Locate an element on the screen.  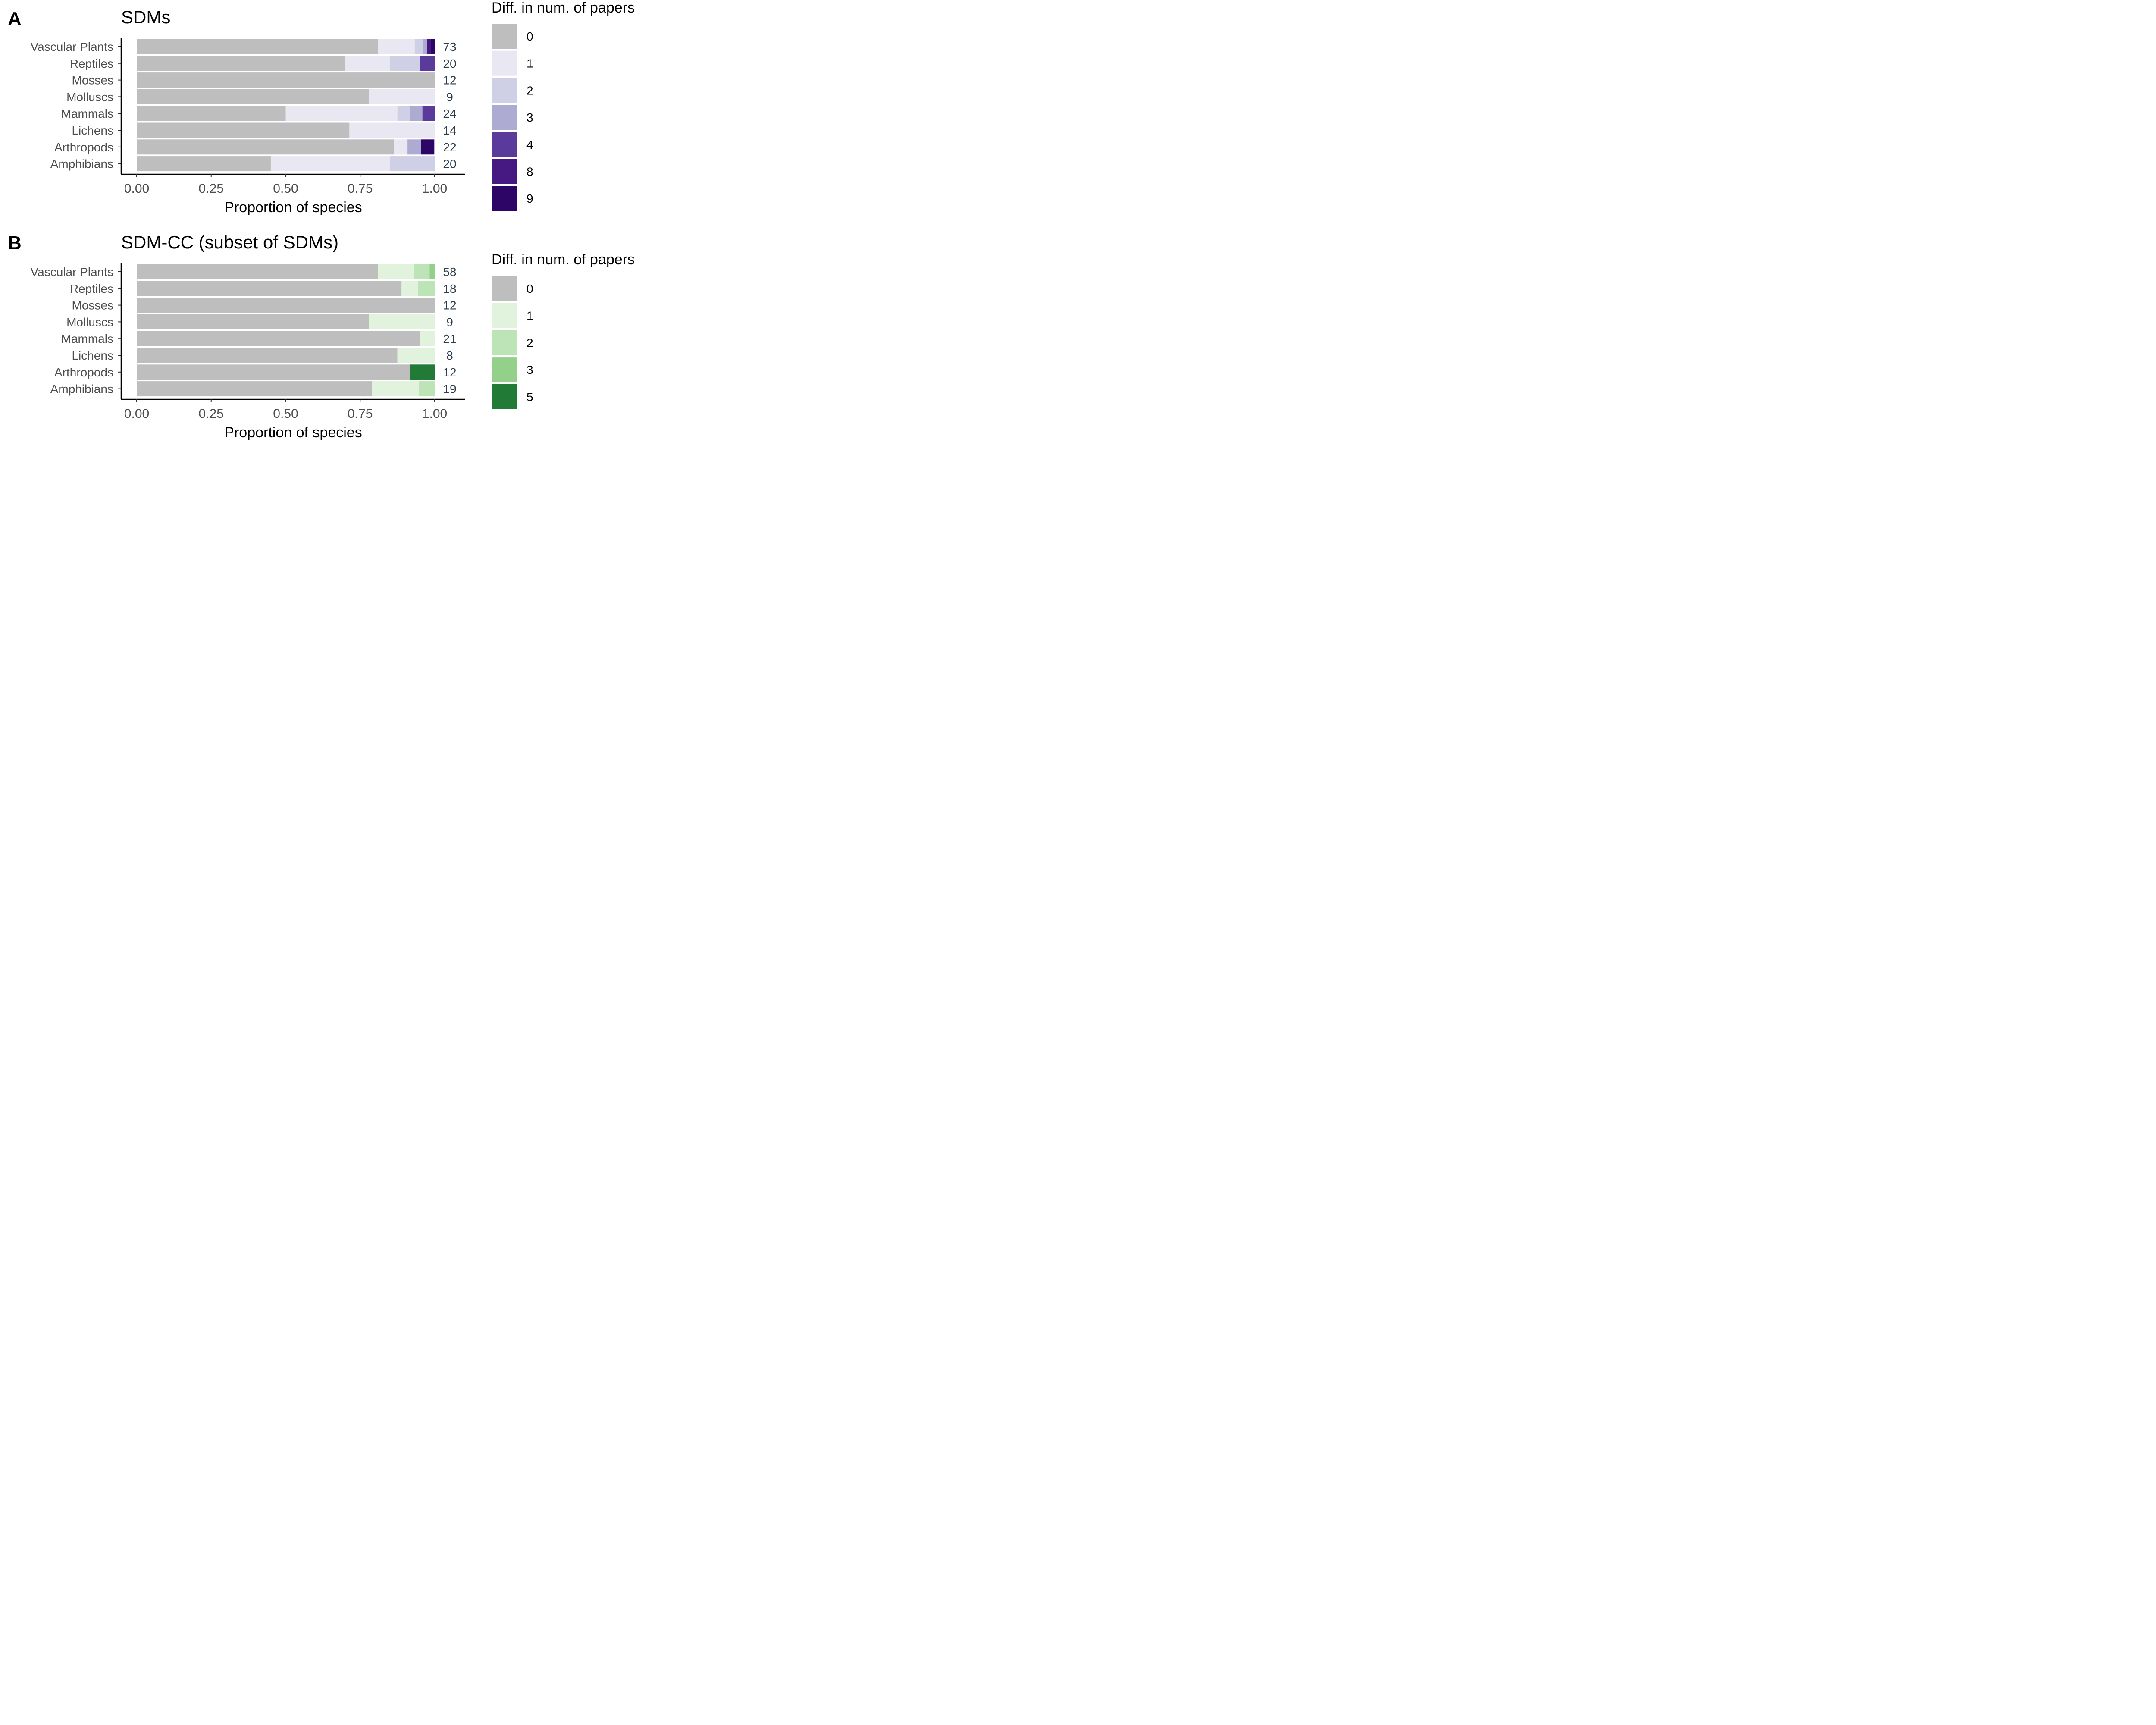
panel-a-title: SDMs is located at coordinates (145, 17).